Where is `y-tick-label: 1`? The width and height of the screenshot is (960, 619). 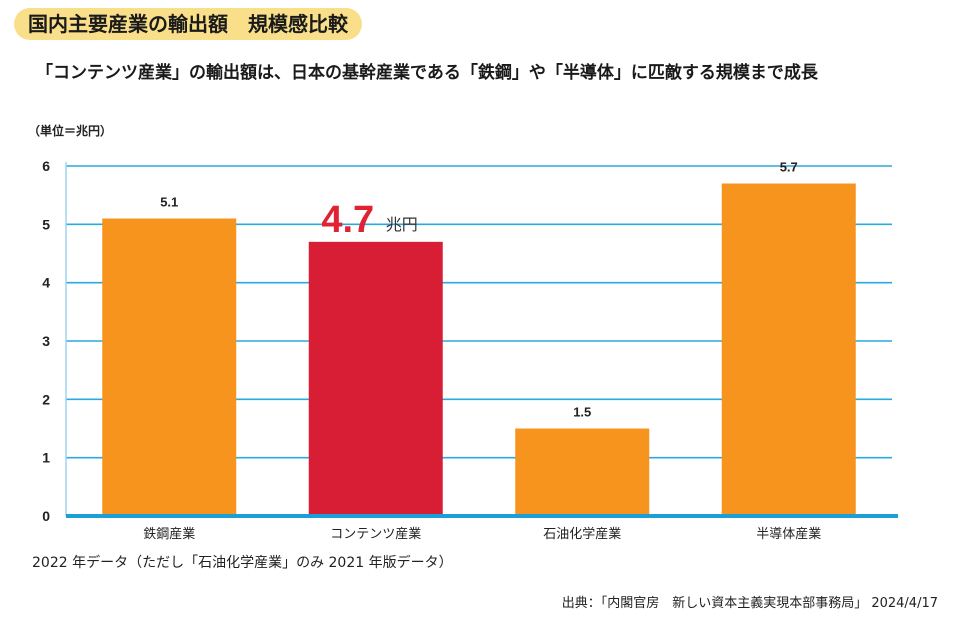 y-tick-label: 1 is located at coordinates (46, 458).